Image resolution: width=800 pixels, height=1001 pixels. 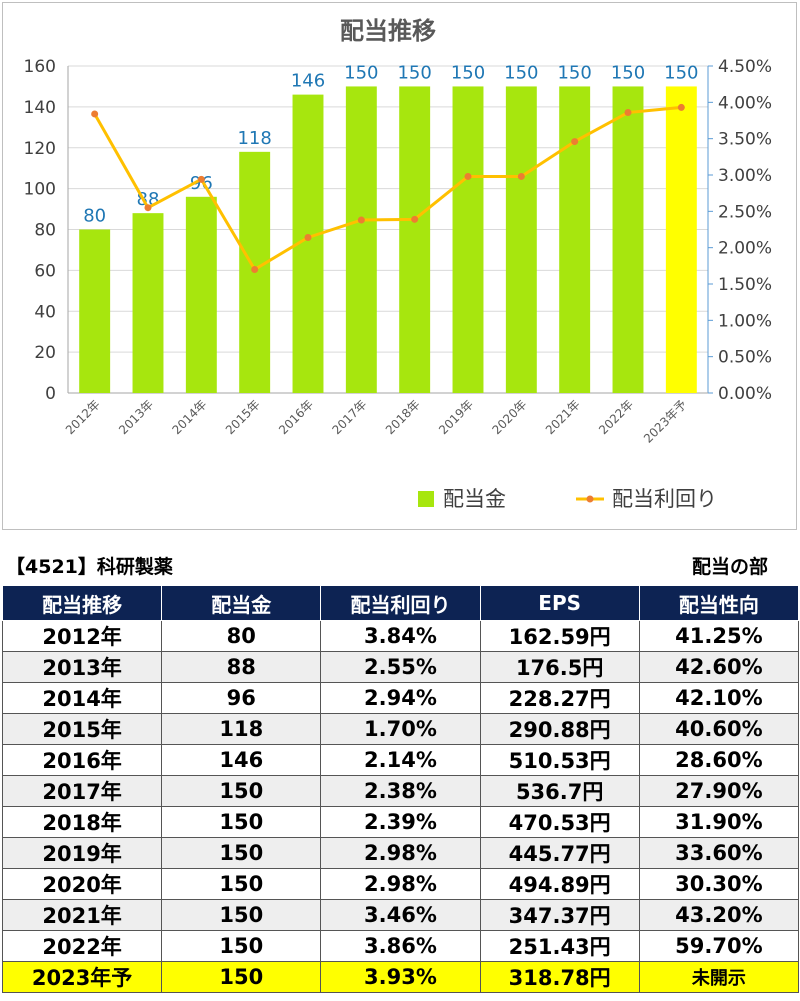 I want to click on y-right-tick-label: 2.00%, so click(x=745, y=249).